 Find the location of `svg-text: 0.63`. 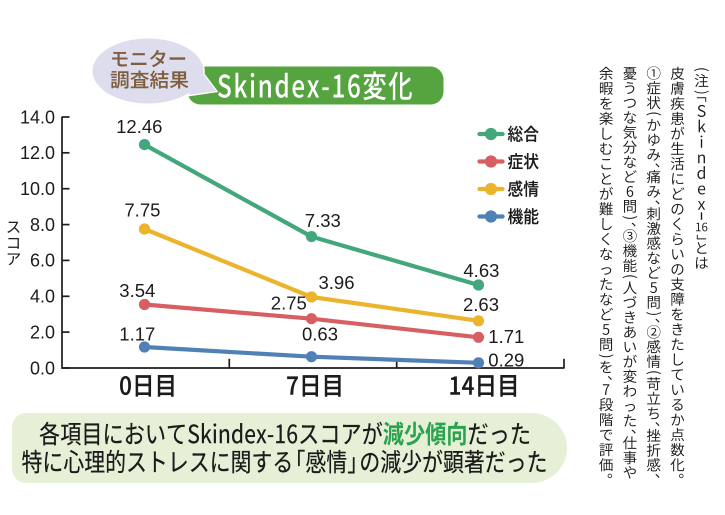

svg-text: 0.63 is located at coordinates (320, 334).